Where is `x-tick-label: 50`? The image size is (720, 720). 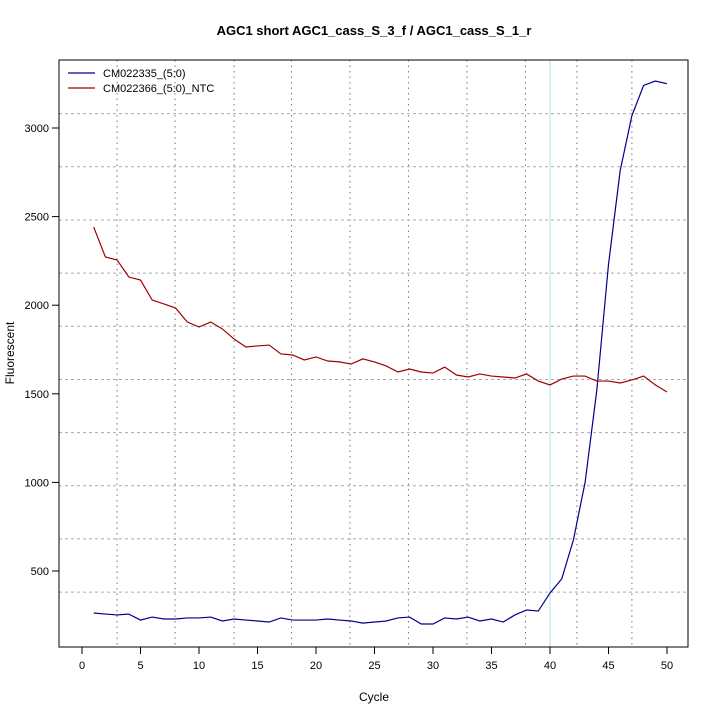 x-tick-label: 50 is located at coordinates (667, 666).